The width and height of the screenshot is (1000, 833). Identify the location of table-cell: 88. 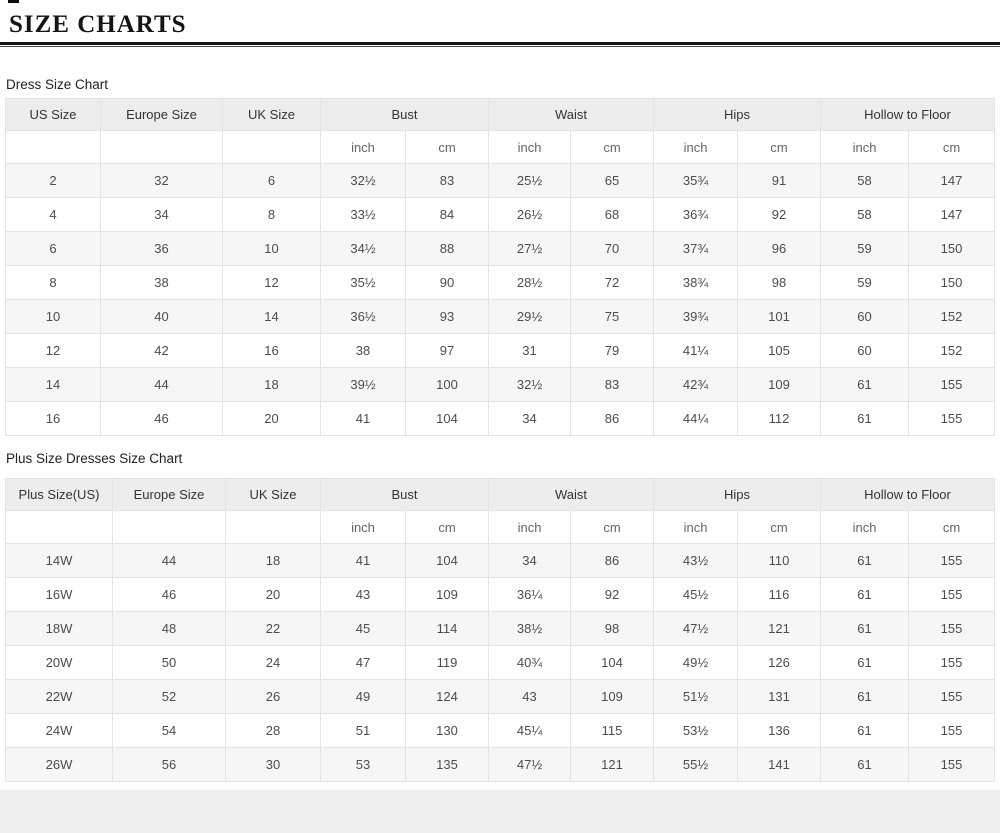
(447, 248).